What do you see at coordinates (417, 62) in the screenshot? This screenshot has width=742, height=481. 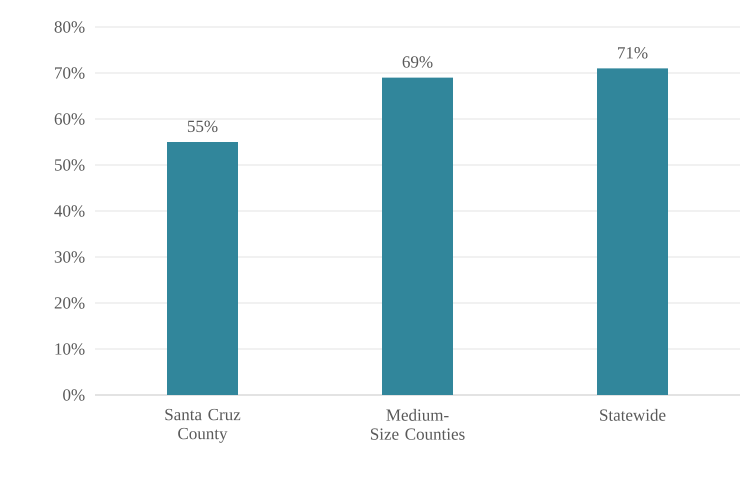 I see `data-label: 69%` at bounding box center [417, 62].